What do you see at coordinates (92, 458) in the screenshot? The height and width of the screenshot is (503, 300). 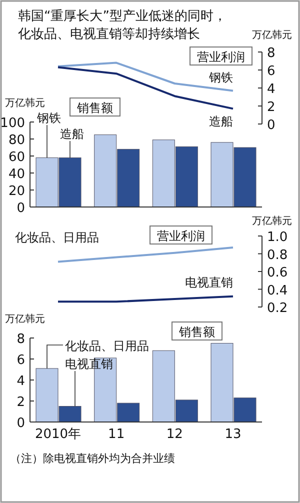 I see `text: （注）除电视直销外均为合并业绩` at bounding box center [92, 458].